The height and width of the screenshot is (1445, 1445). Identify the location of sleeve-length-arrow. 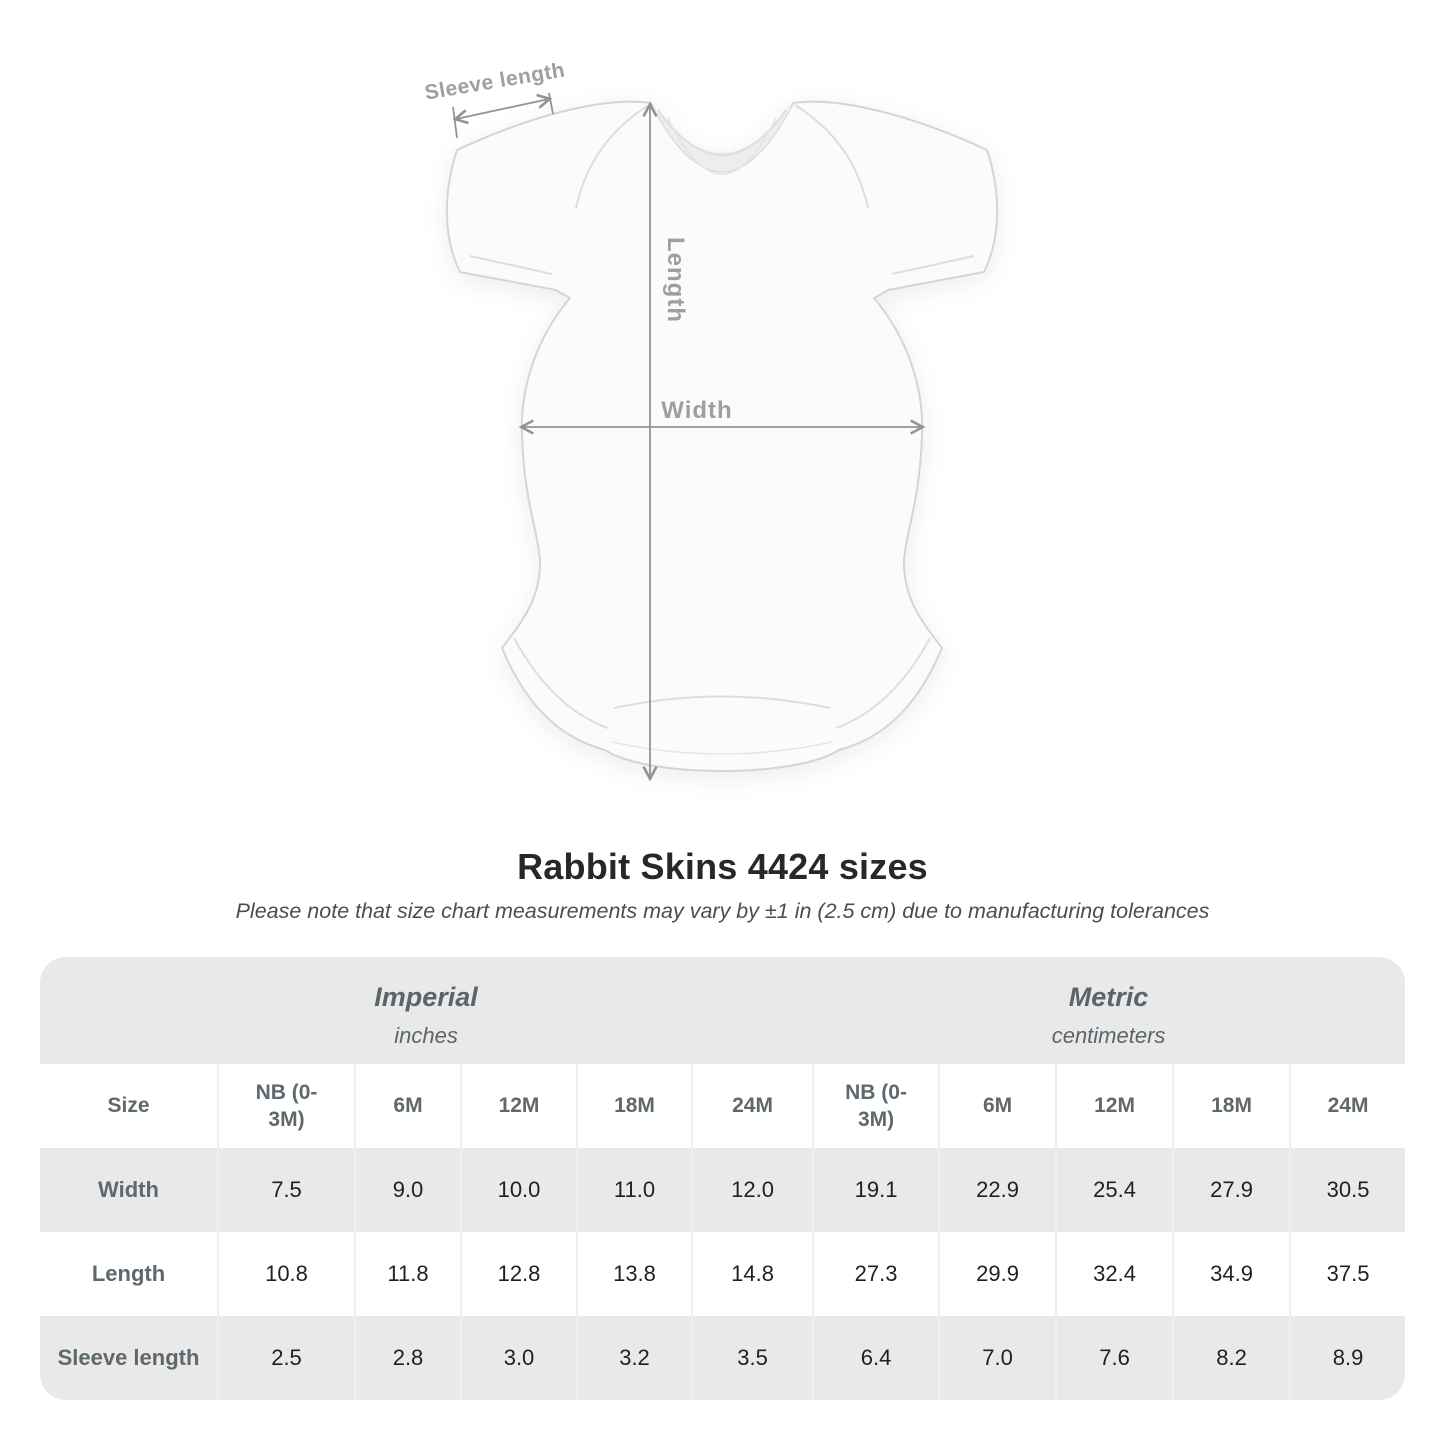
(503, 115).